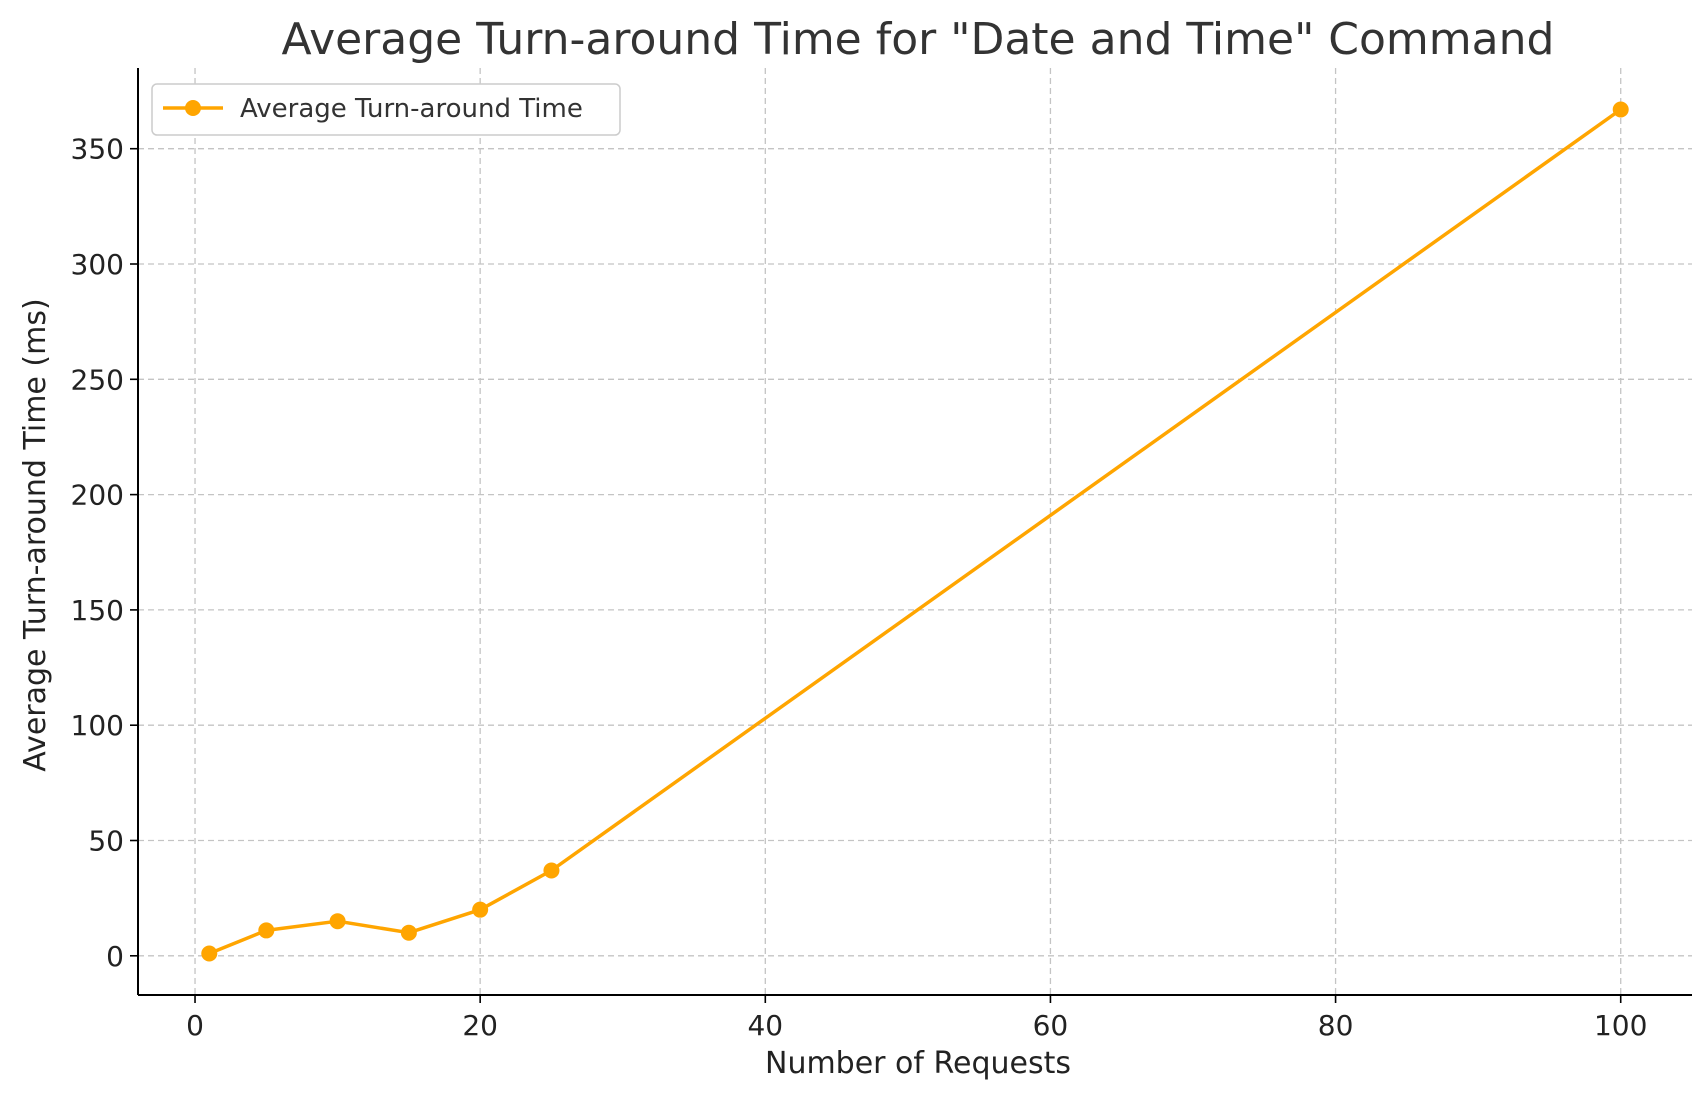 The width and height of the screenshot is (1707, 1101). I want to click on y-tick-label: 200, so click(97, 495).